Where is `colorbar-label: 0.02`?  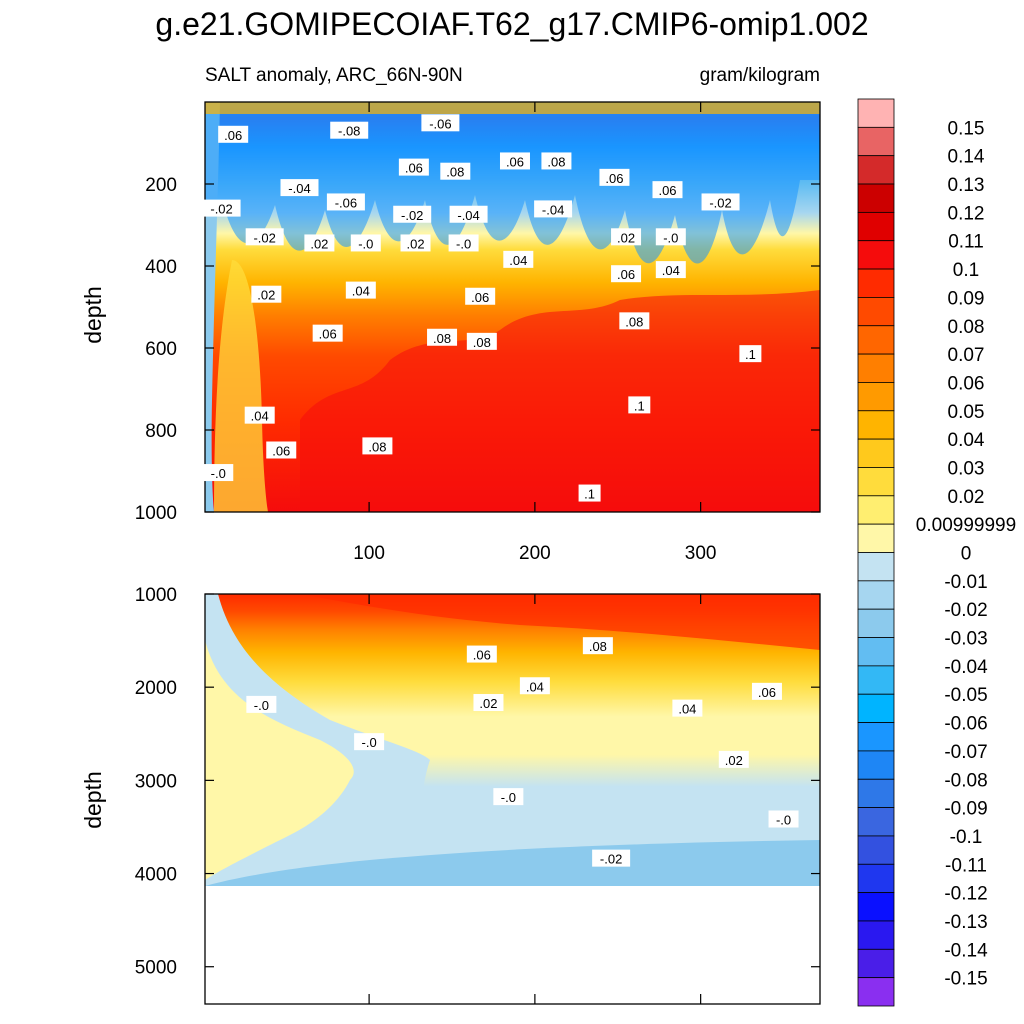 colorbar-label: 0.02 is located at coordinates (966, 497).